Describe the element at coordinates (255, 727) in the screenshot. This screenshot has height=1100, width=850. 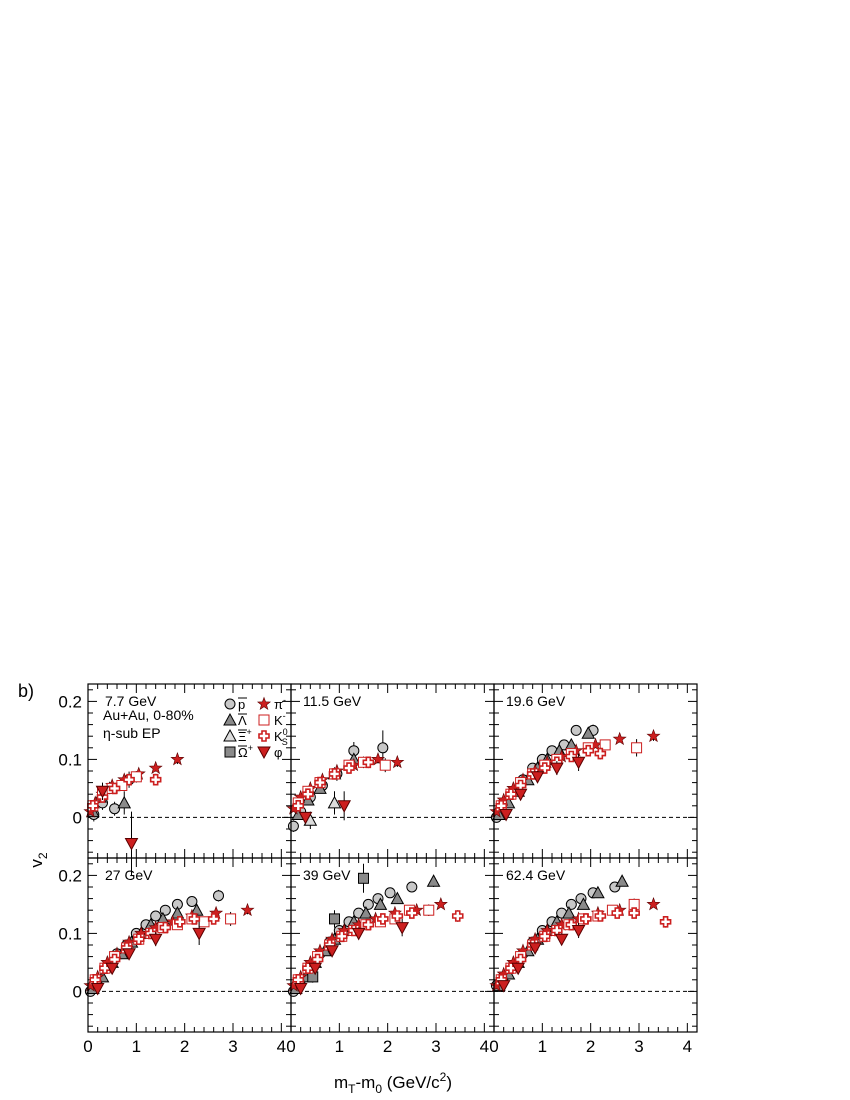
I see `legend: pΛΞ+Ω+π-K-K0 Sφ` at that location.